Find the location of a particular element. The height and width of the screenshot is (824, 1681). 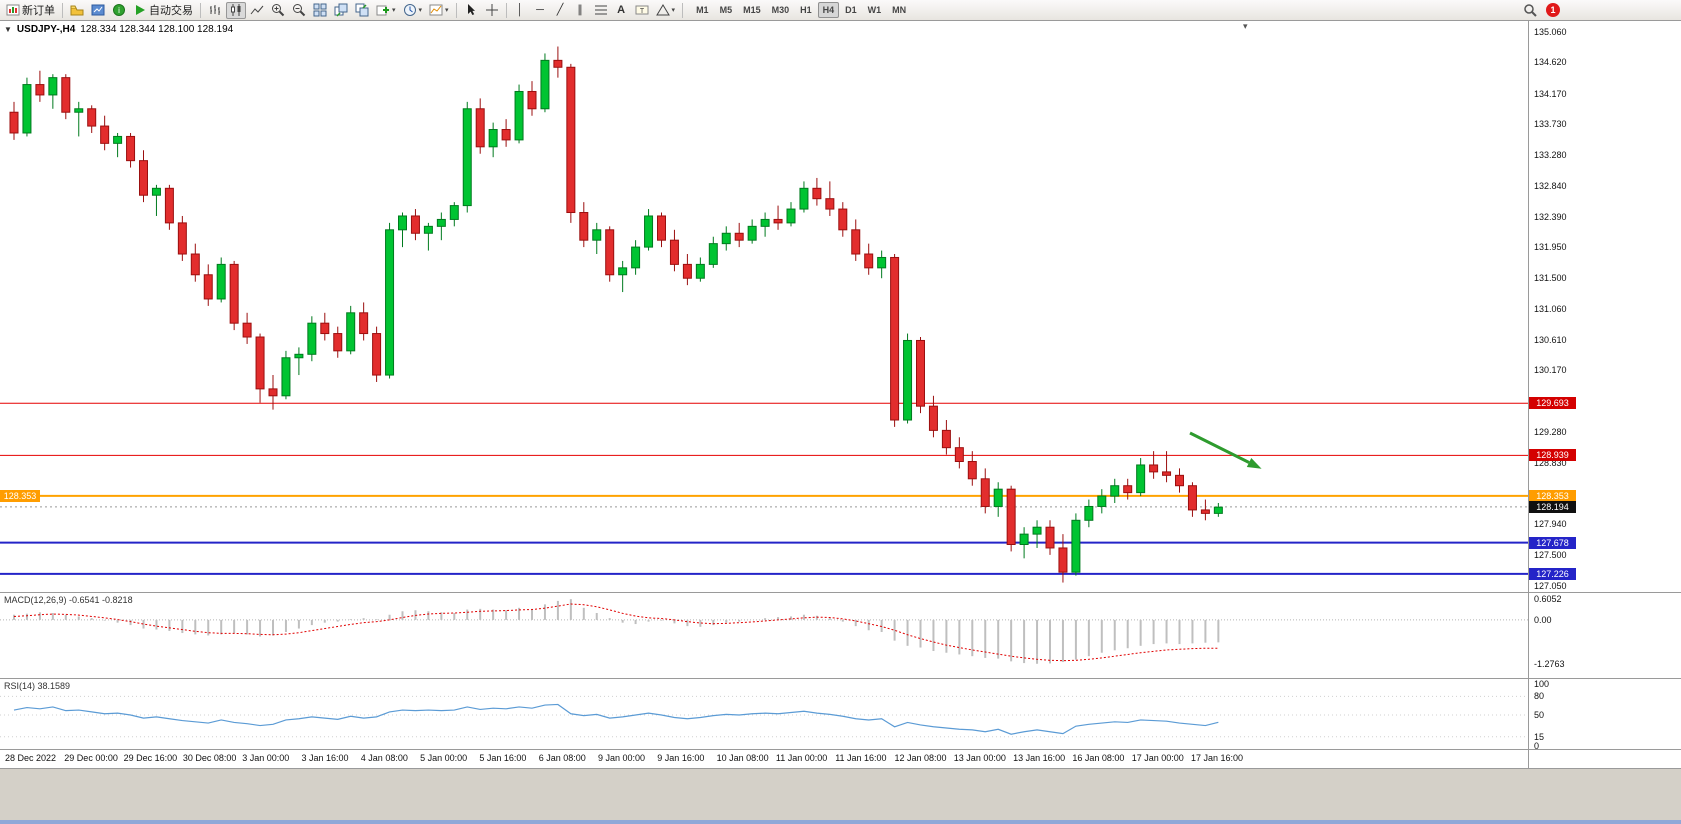

cursor-button is located at coordinates (471, 10).